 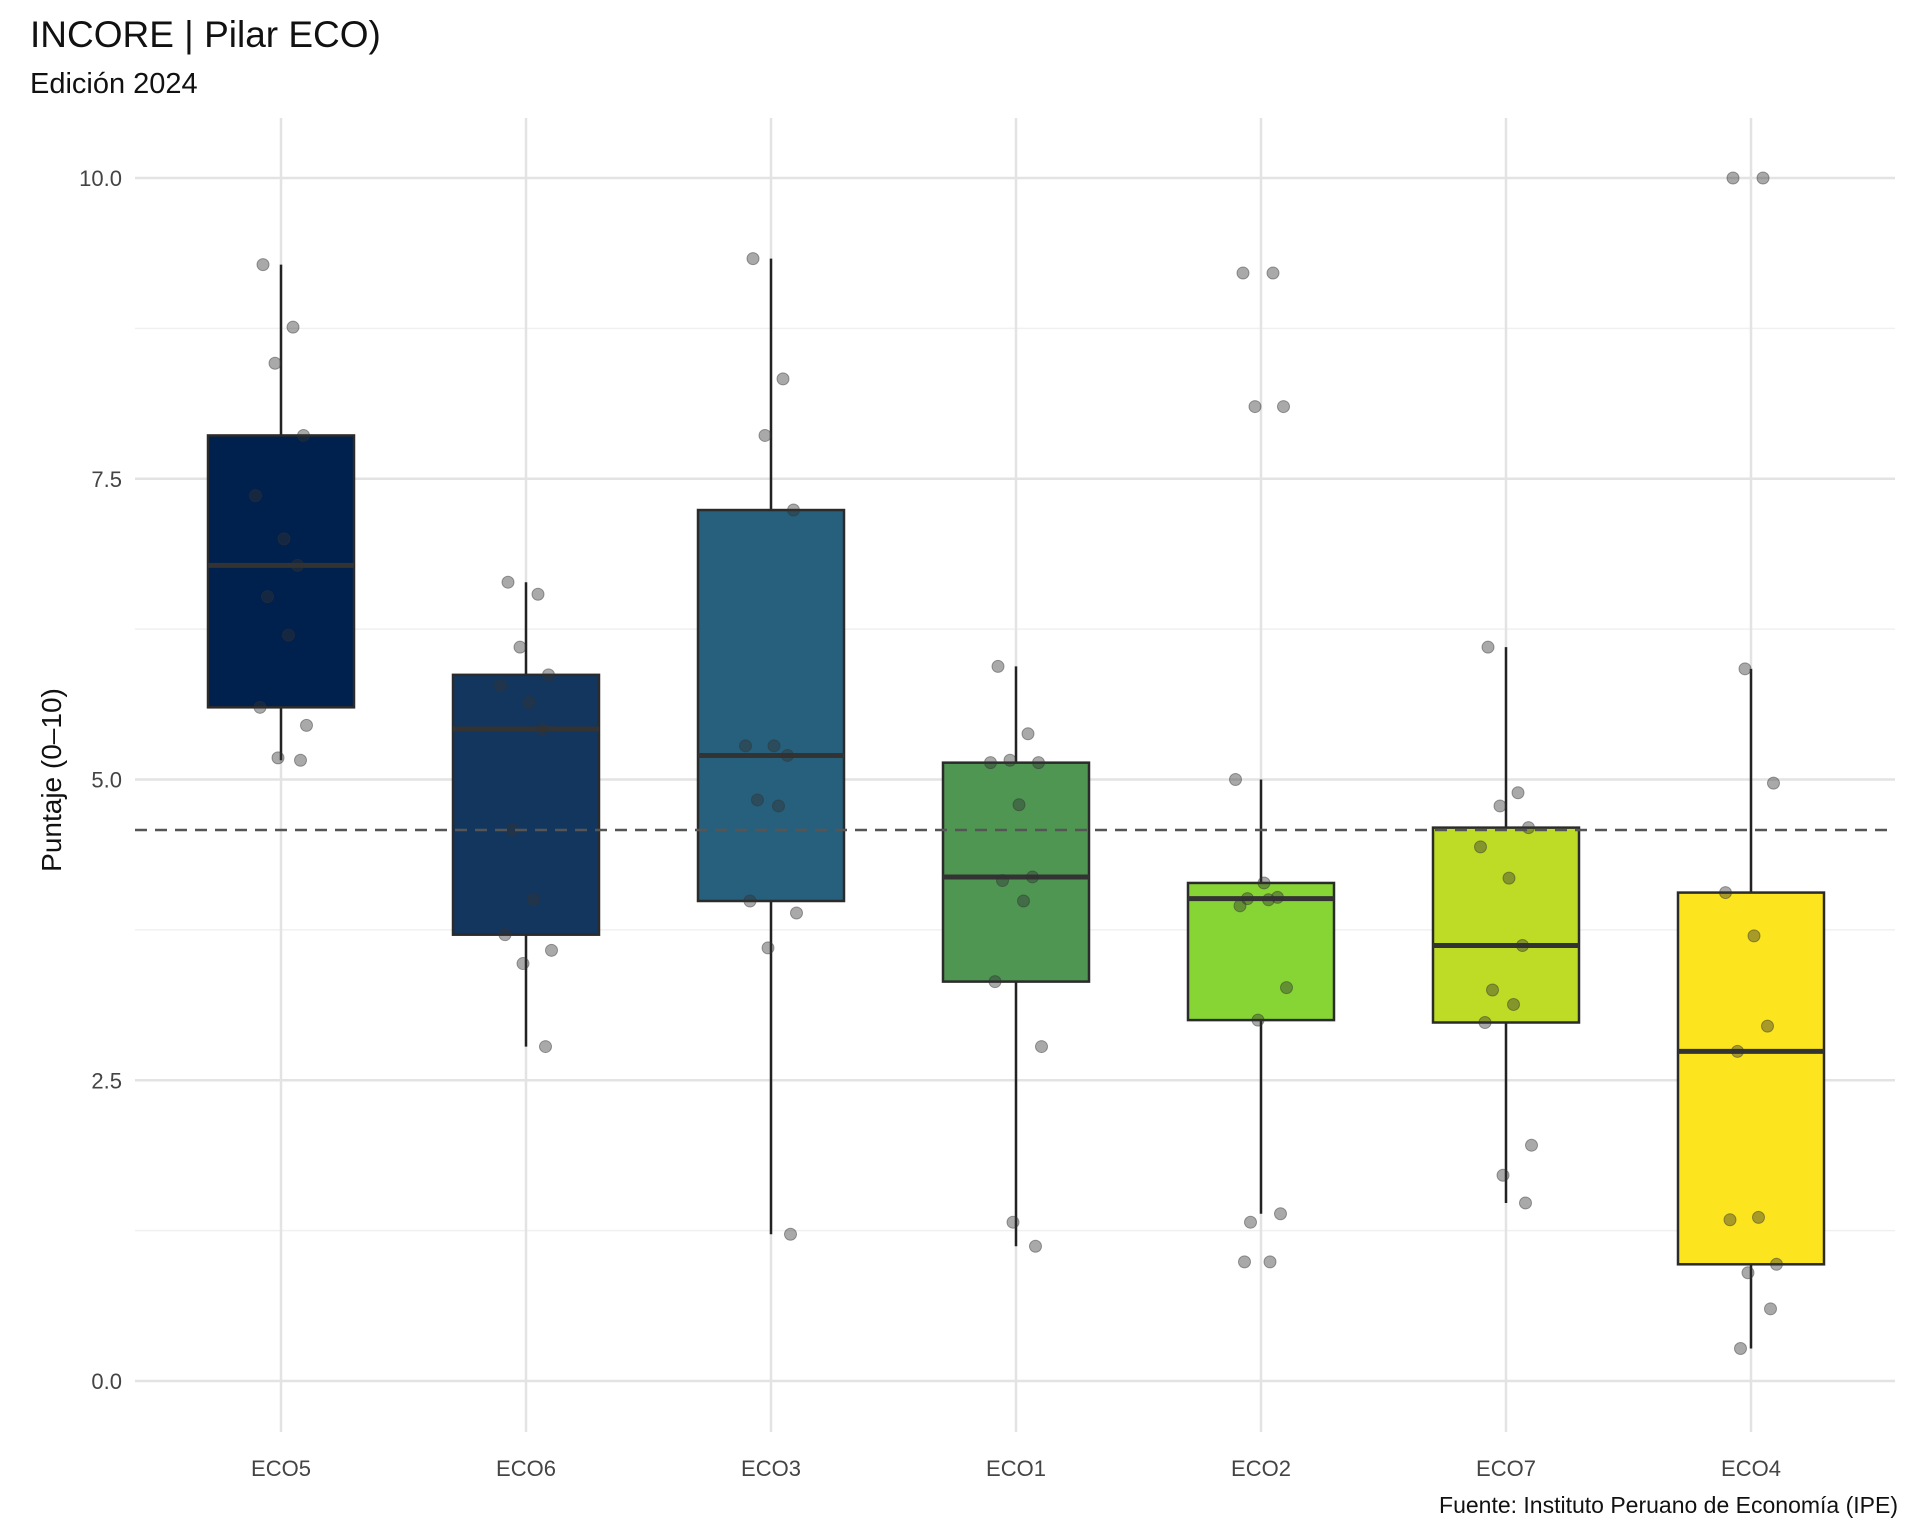 I want to click on y-tick-label: 0.0, so click(x=106, y=1381).